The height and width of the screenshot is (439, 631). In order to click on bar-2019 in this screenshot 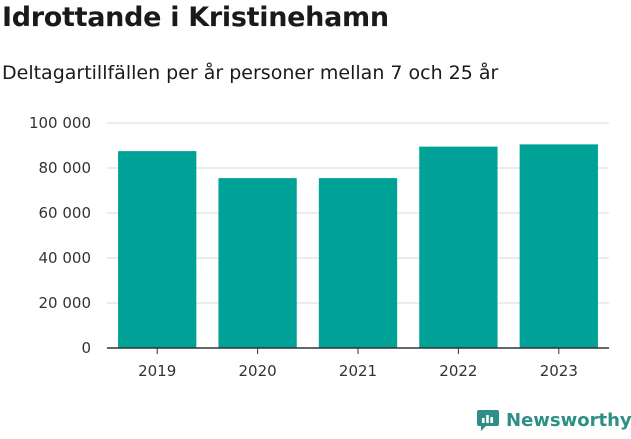, I will do `click(157, 249)`.